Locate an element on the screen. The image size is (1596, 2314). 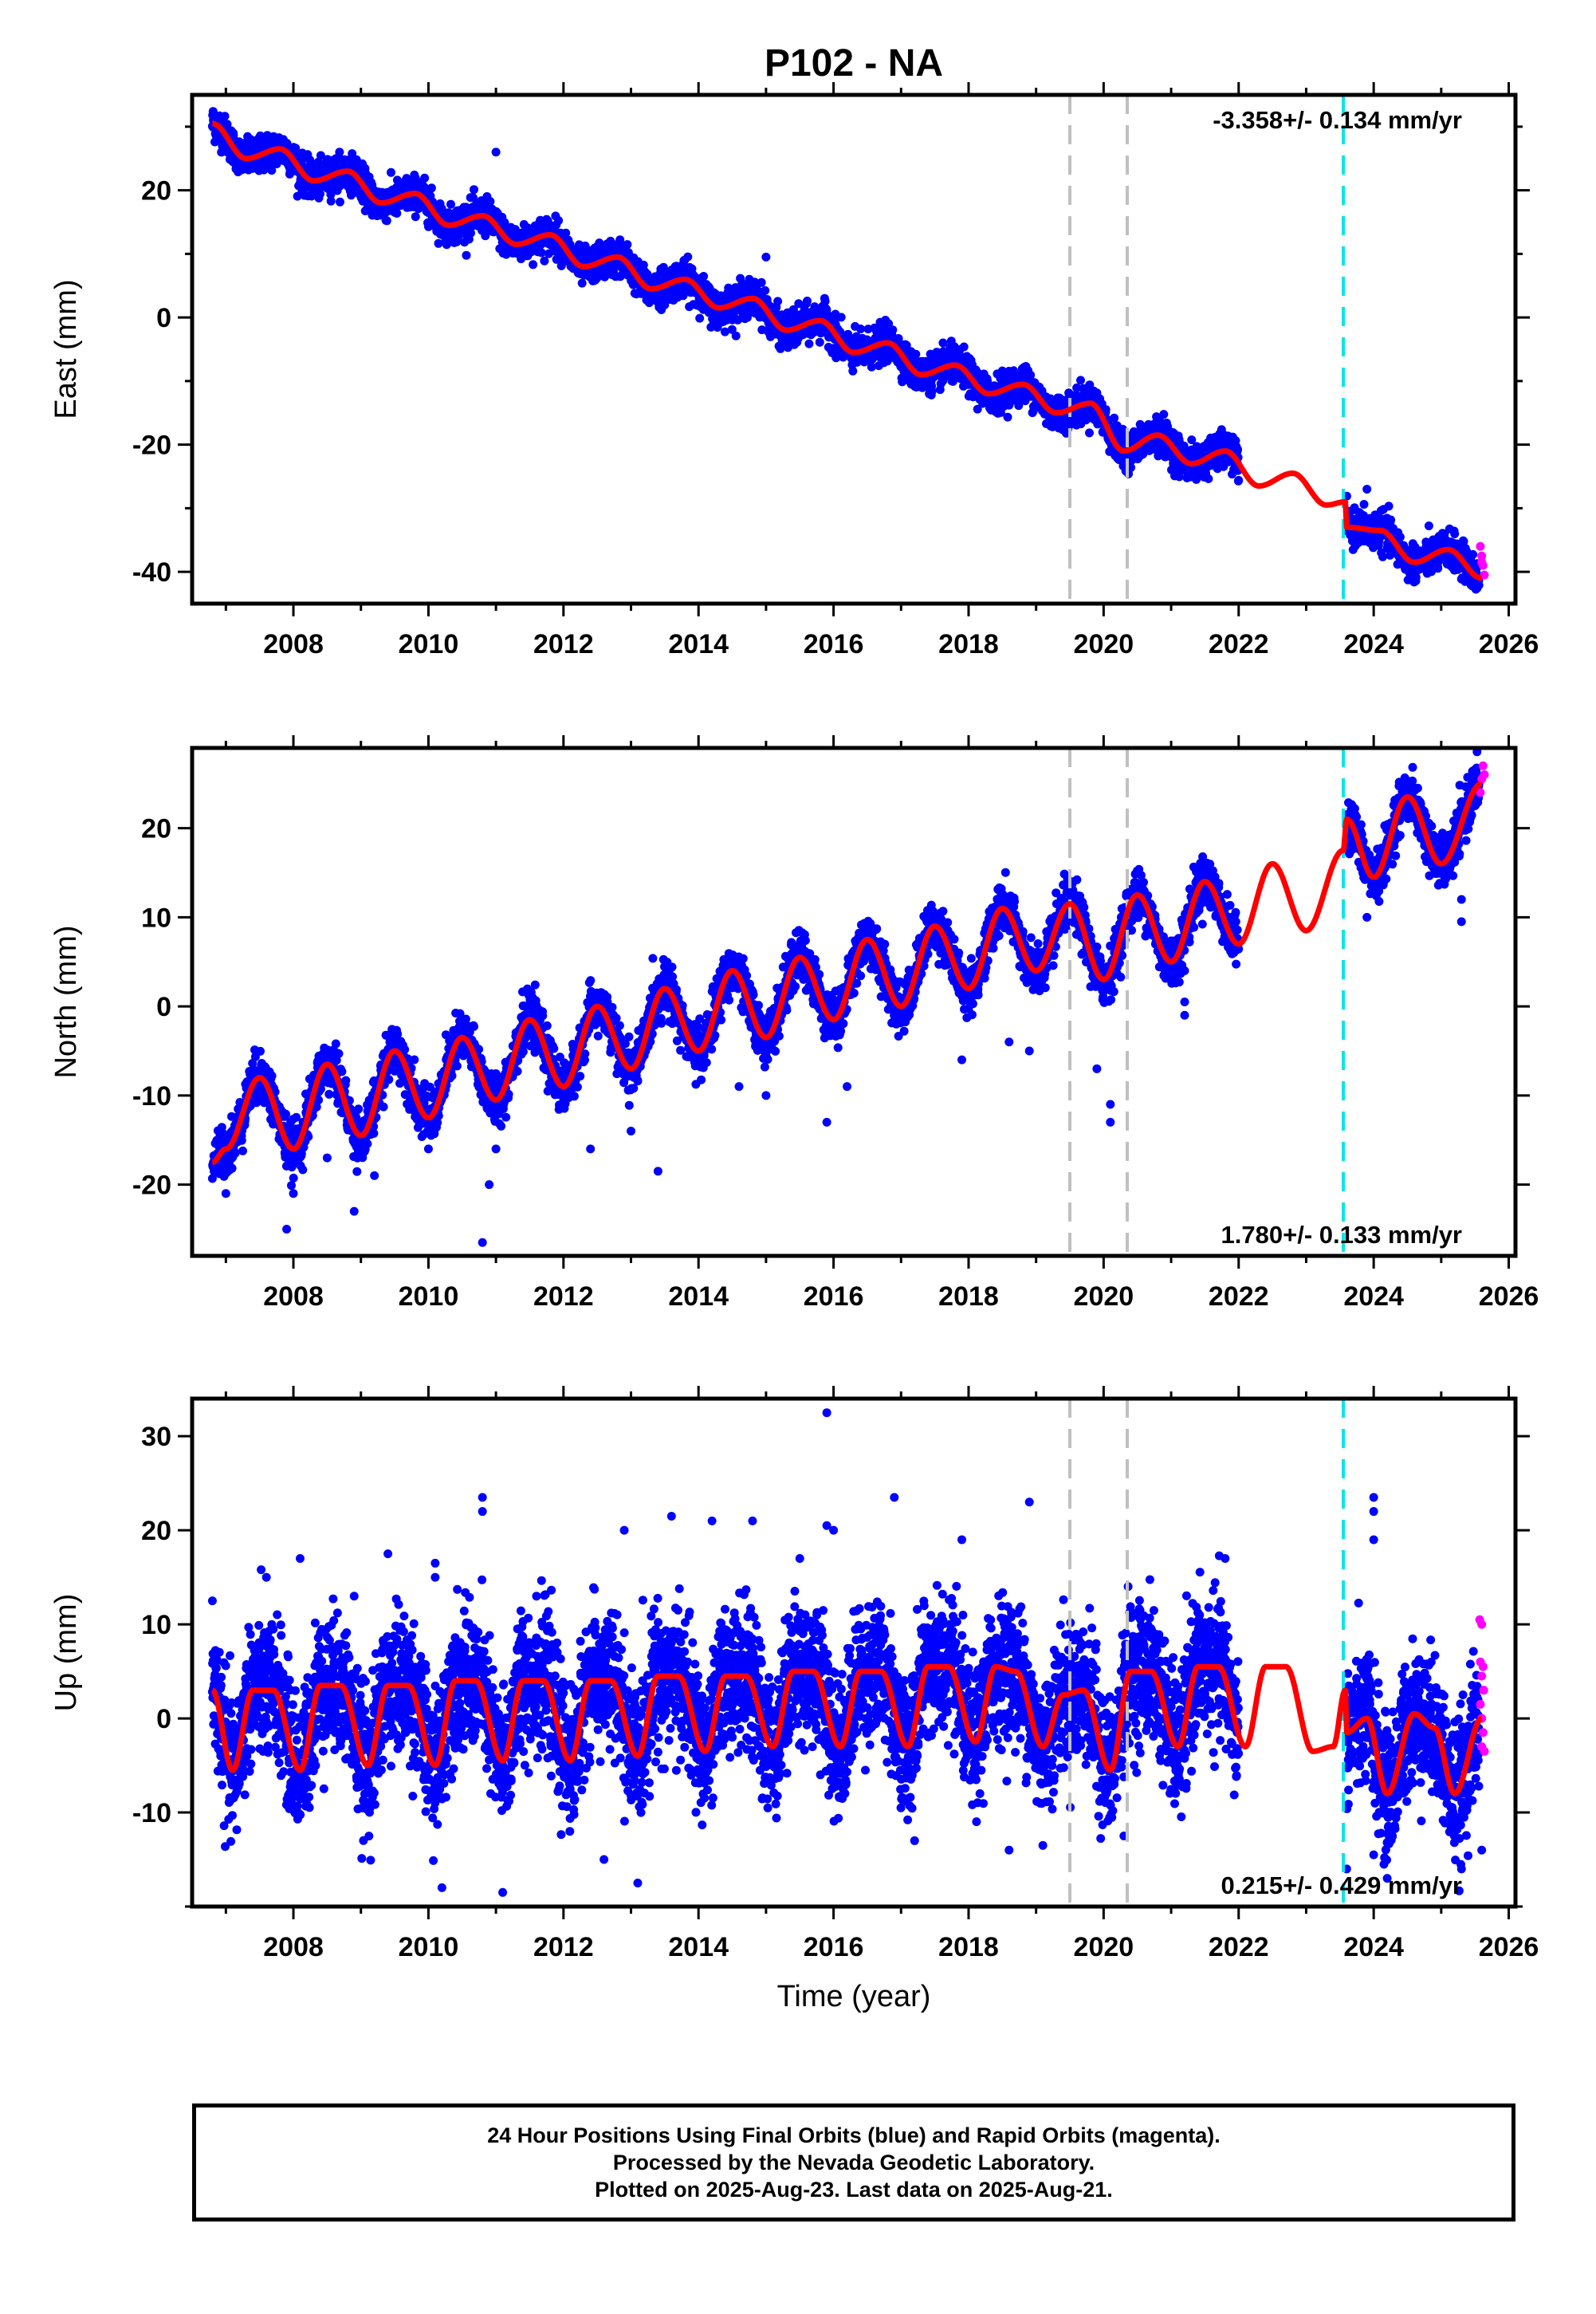
x-tick-label: 2010 is located at coordinates (429, 644).